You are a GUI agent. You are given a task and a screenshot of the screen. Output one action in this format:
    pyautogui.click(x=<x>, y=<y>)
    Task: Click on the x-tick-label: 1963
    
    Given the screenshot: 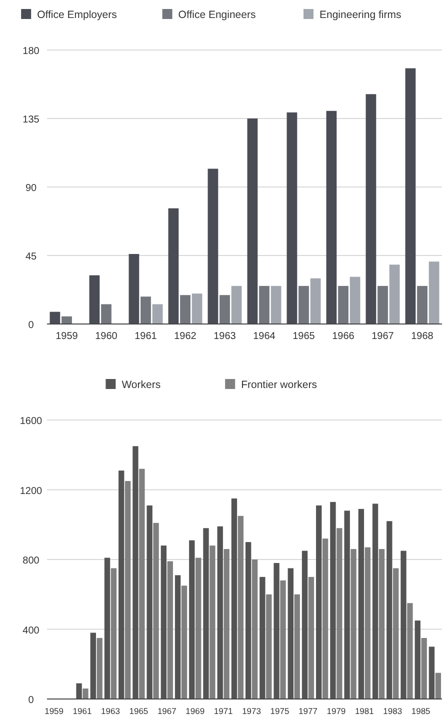 What is the action you would take?
    pyautogui.click(x=225, y=336)
    